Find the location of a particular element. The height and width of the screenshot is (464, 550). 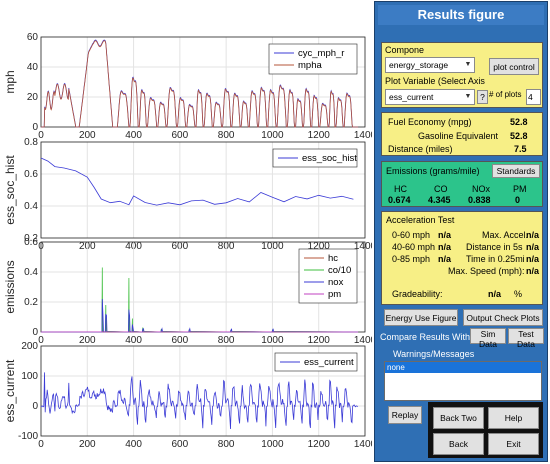

legend-entry: pm is located at coordinates (334, 294).